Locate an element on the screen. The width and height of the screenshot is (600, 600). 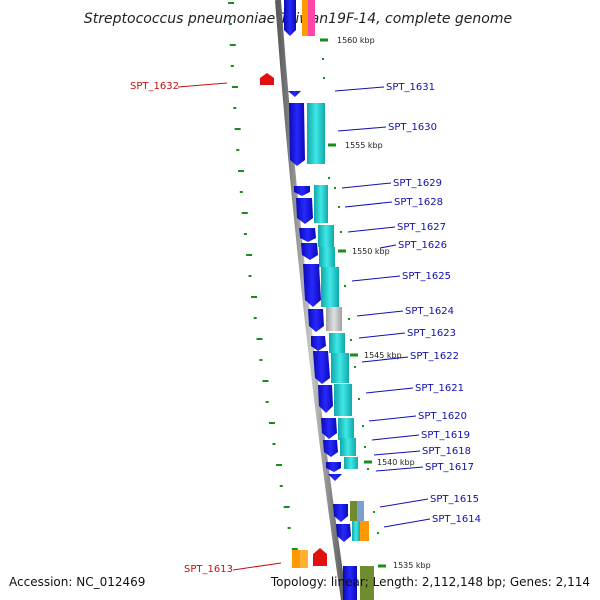
gene-label: SPT_1621 is located at coordinates (439, 388).